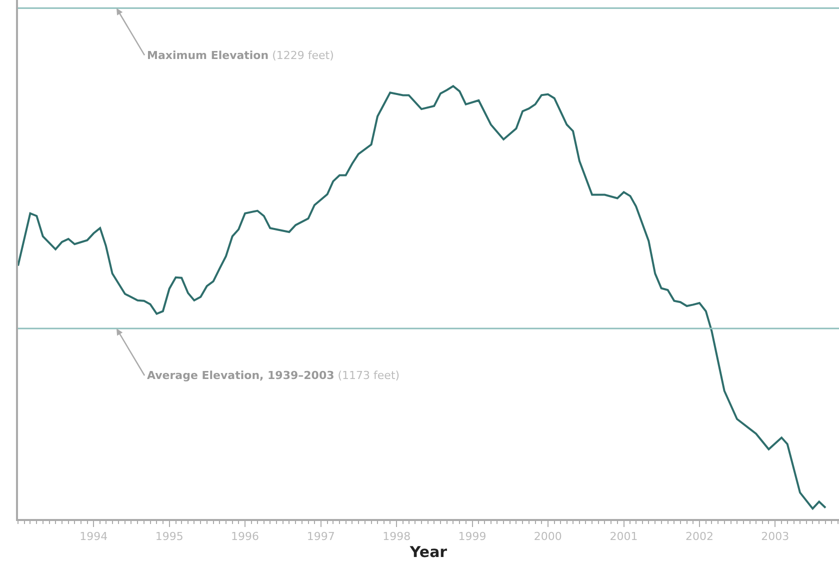 Image resolution: width=839 pixels, height=563 pixels. I want to click on ref-line-label: Maximum Elevation (1229 feet), so click(240, 55).